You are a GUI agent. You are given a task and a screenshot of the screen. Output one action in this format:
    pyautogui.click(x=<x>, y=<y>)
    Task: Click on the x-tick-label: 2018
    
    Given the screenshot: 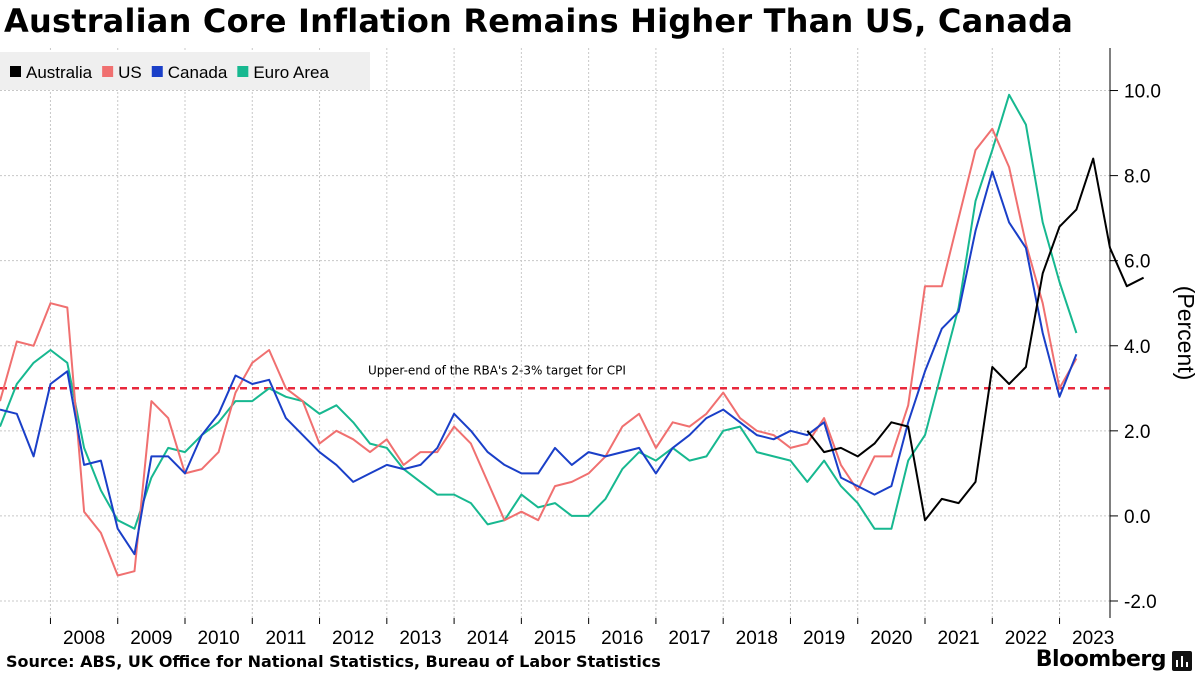 What is the action you would take?
    pyautogui.click(x=757, y=638)
    